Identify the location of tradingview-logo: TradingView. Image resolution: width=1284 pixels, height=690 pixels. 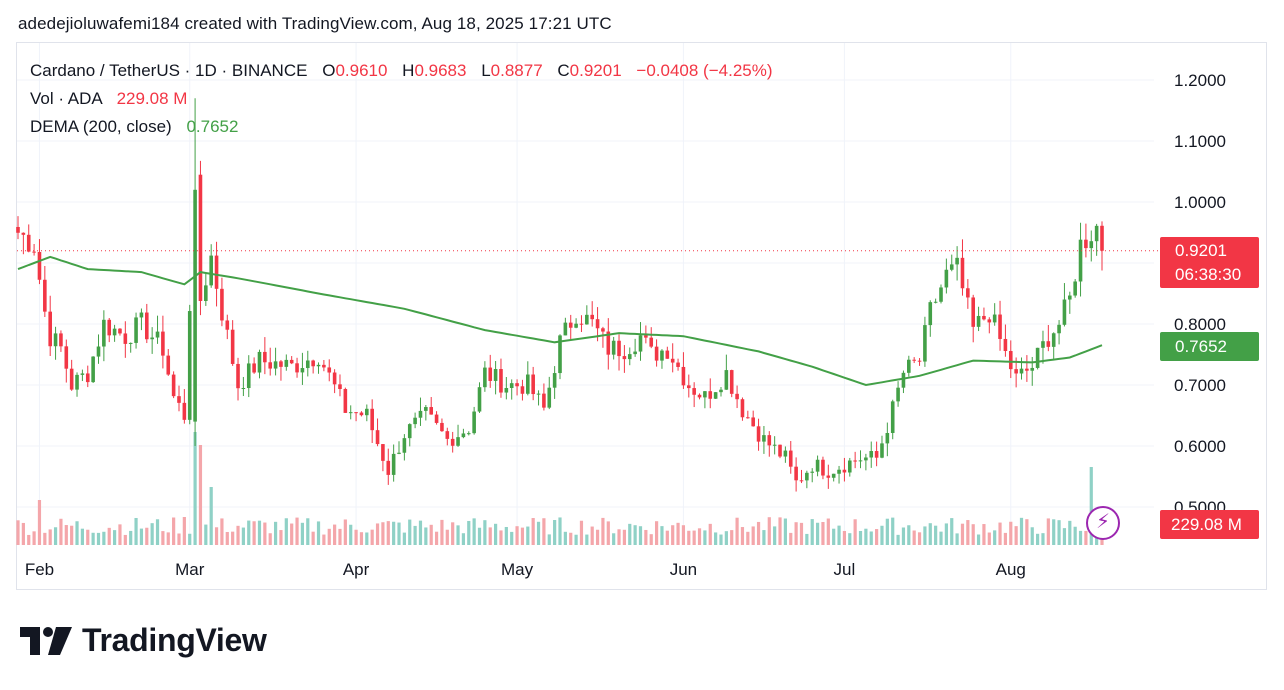
(143, 640).